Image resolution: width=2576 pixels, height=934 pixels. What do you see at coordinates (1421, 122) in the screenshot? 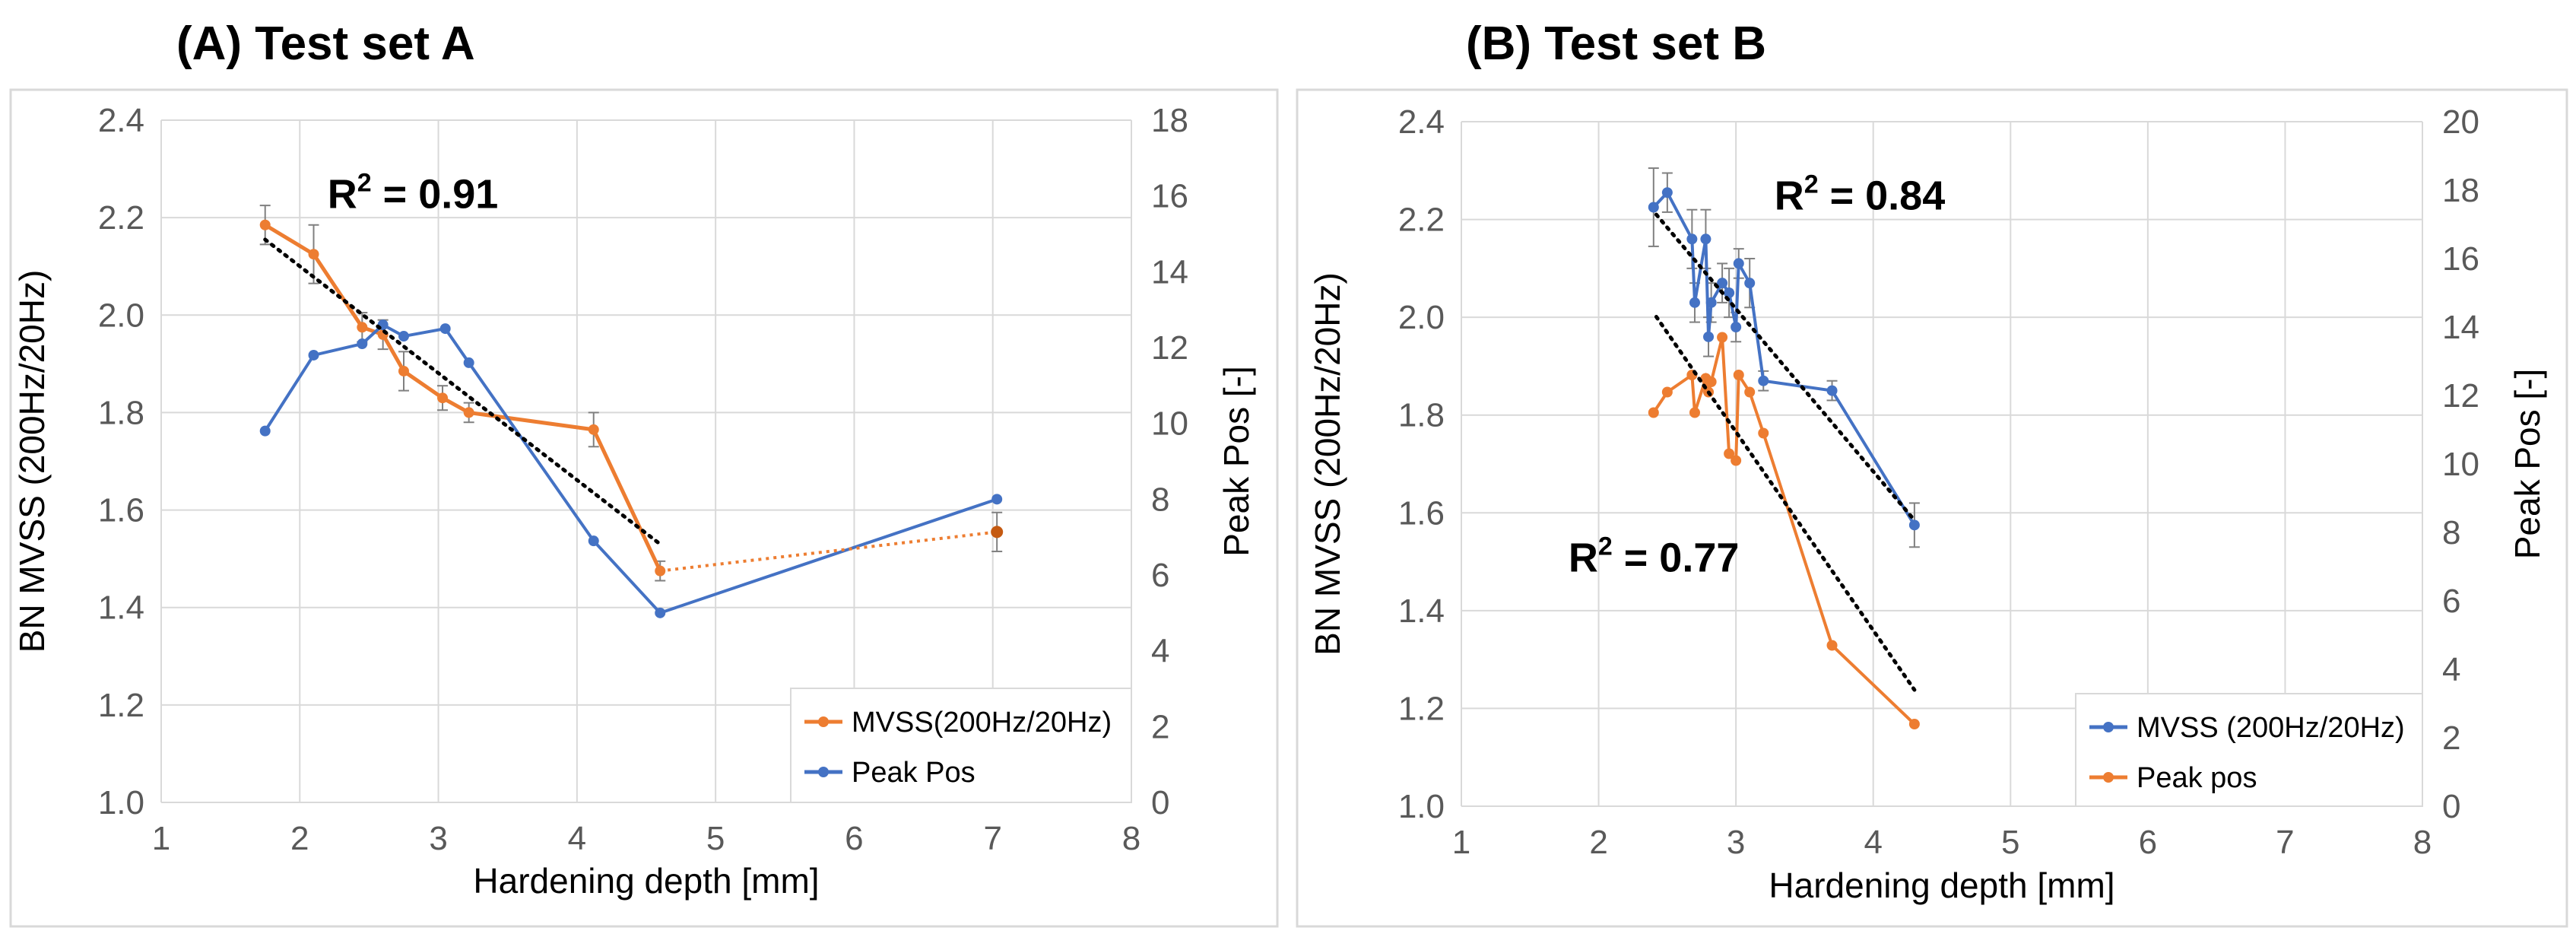
I see `chart-b-yleft-tick-7: 2.4` at bounding box center [1421, 122].